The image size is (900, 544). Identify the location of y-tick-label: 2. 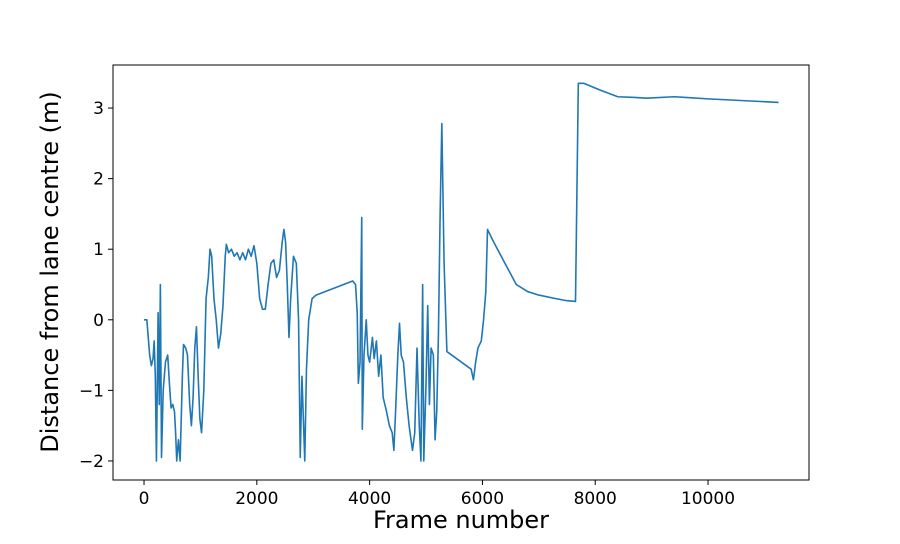
(98, 180).